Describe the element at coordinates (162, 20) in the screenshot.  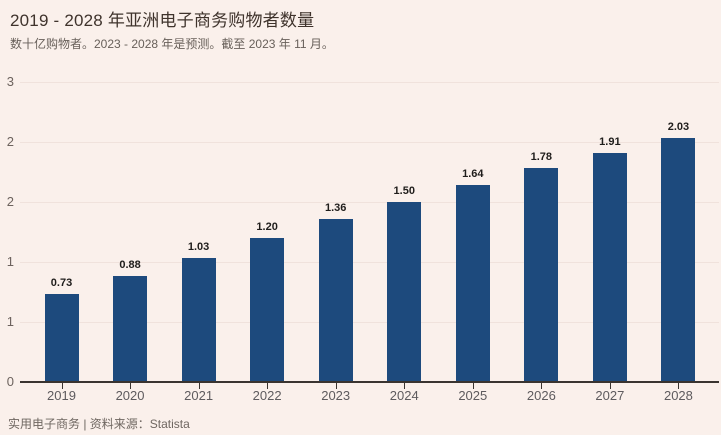
I see `chart-title: 2019 - 2028 年亚洲电子商务购物者数量` at that location.